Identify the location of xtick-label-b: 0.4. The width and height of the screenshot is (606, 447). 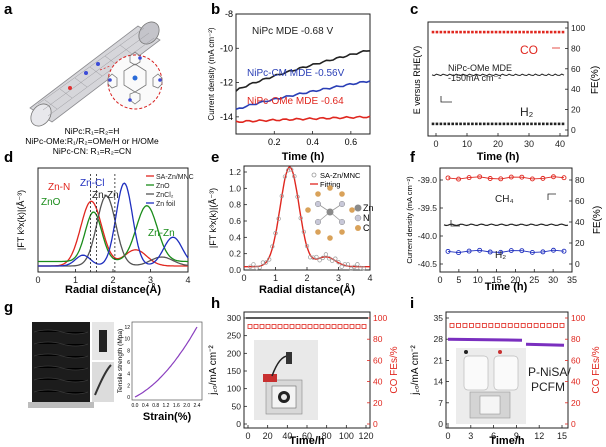
(312, 142).